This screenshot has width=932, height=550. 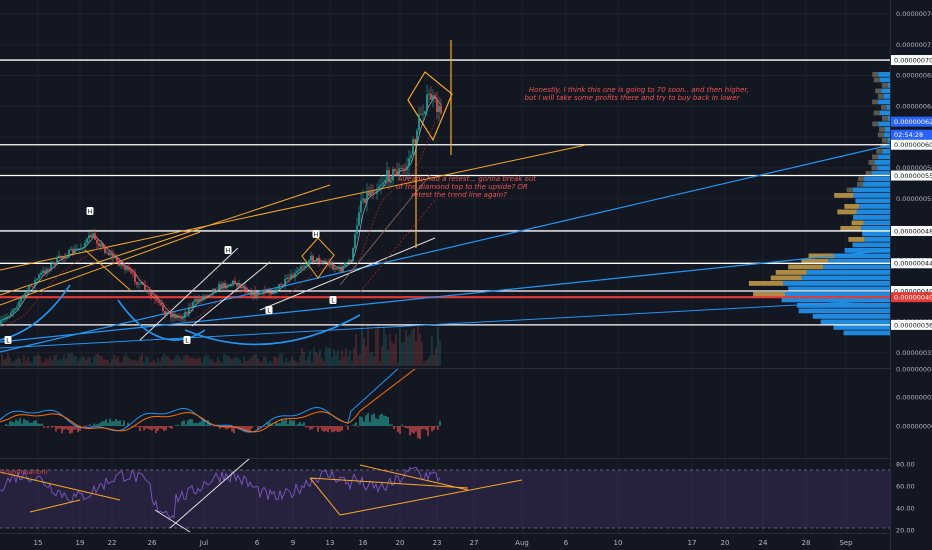 What do you see at coordinates (791, 272) in the screenshot?
I see `volume-profile-bar-up` at bounding box center [791, 272].